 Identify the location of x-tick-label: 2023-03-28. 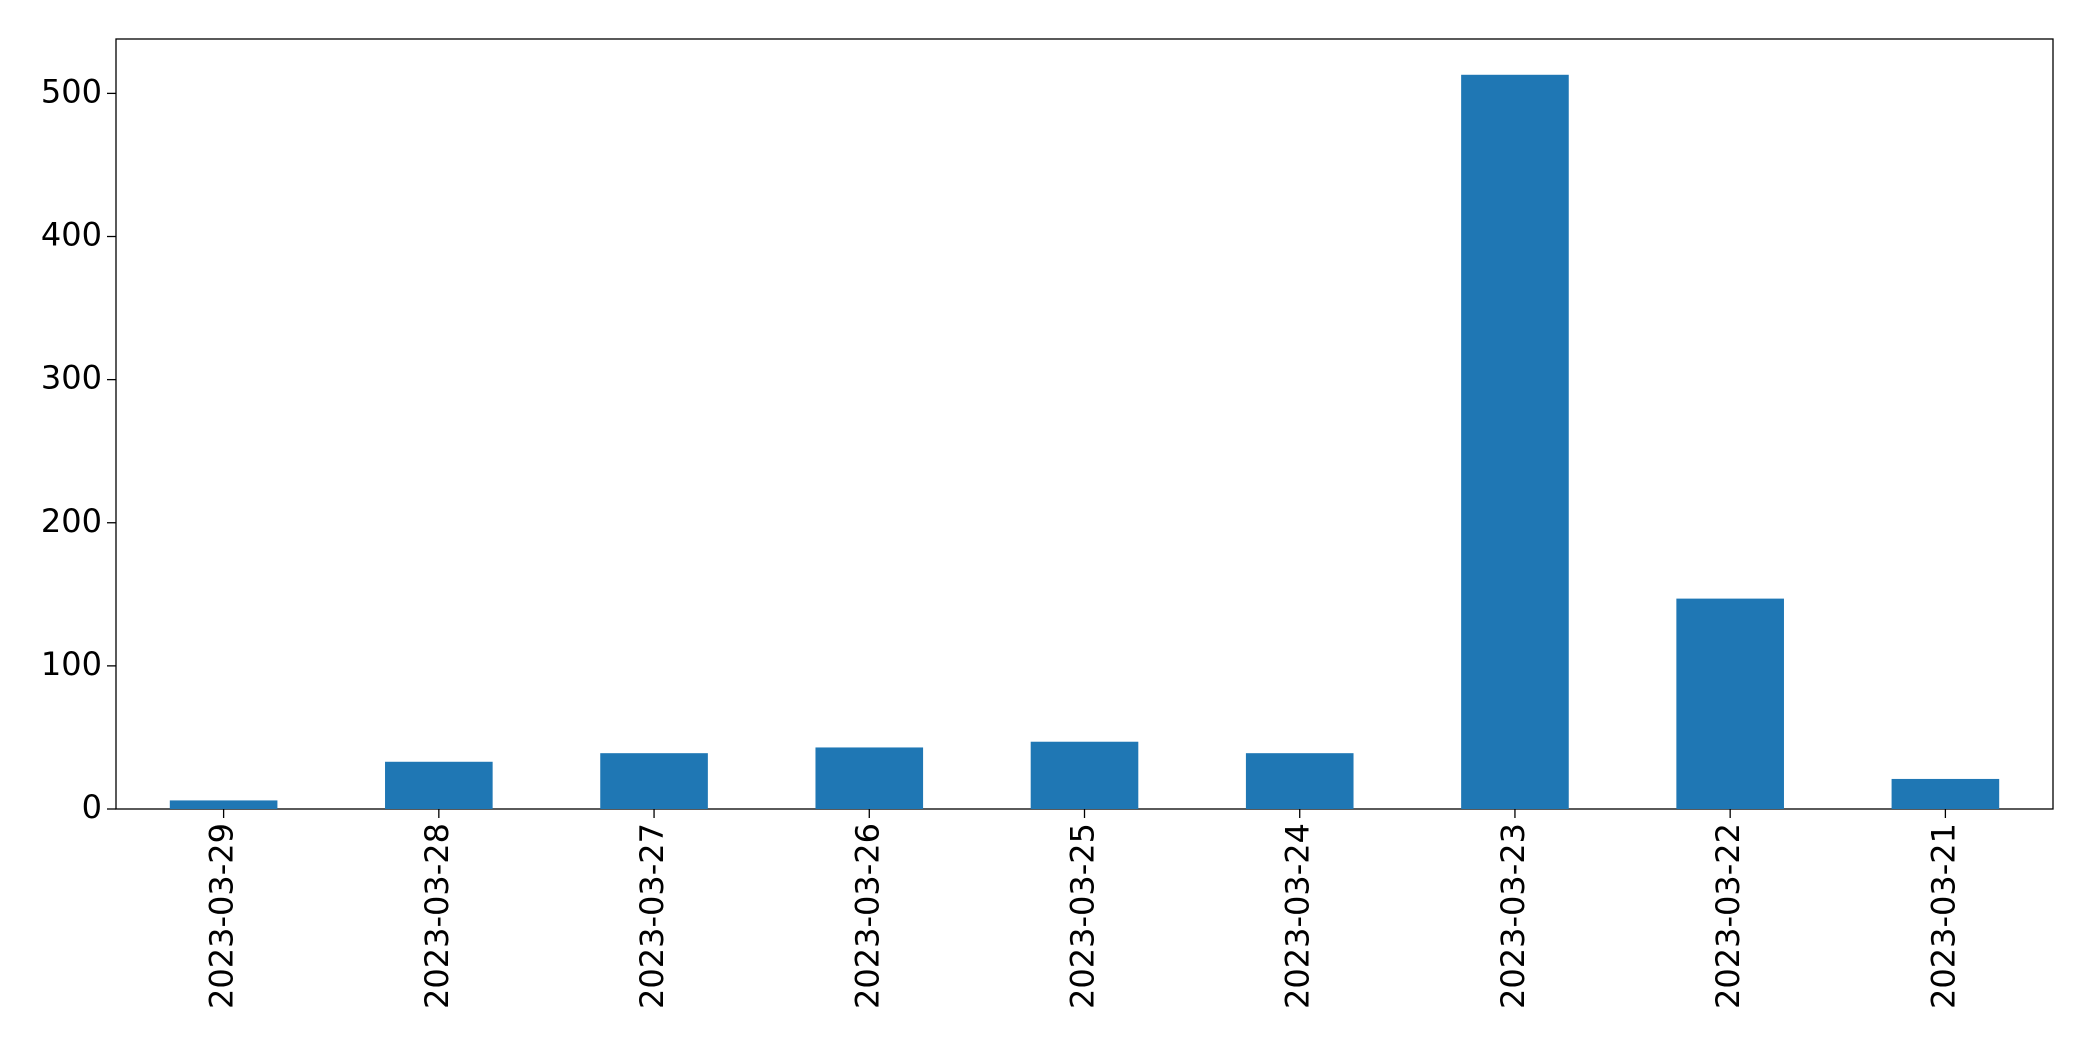
(437, 916).